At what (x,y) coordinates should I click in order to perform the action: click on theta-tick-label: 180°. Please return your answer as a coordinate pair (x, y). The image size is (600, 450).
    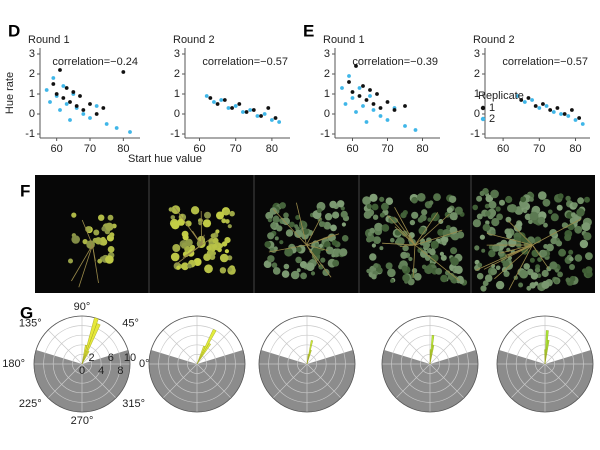
    Looking at the image, I should click on (13, 364).